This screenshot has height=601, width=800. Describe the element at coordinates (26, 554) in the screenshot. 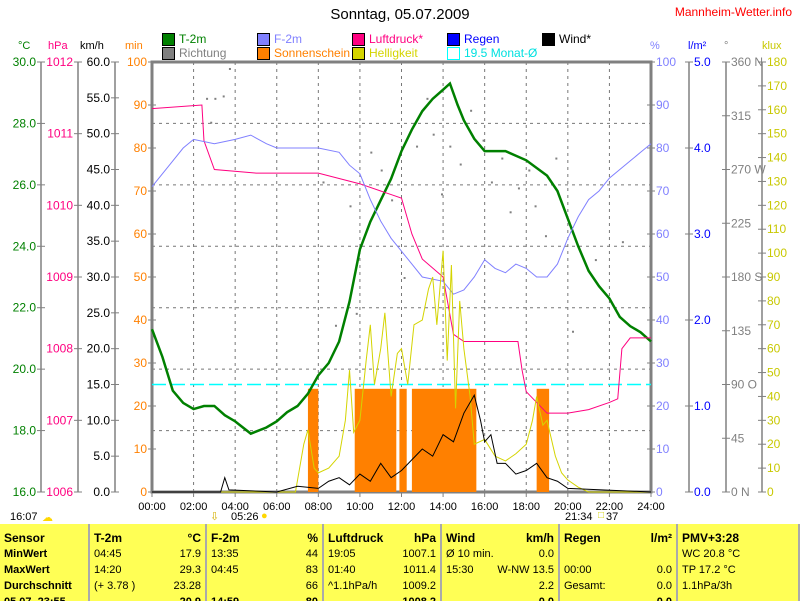

I see `stats-cell: MinWert` at that location.